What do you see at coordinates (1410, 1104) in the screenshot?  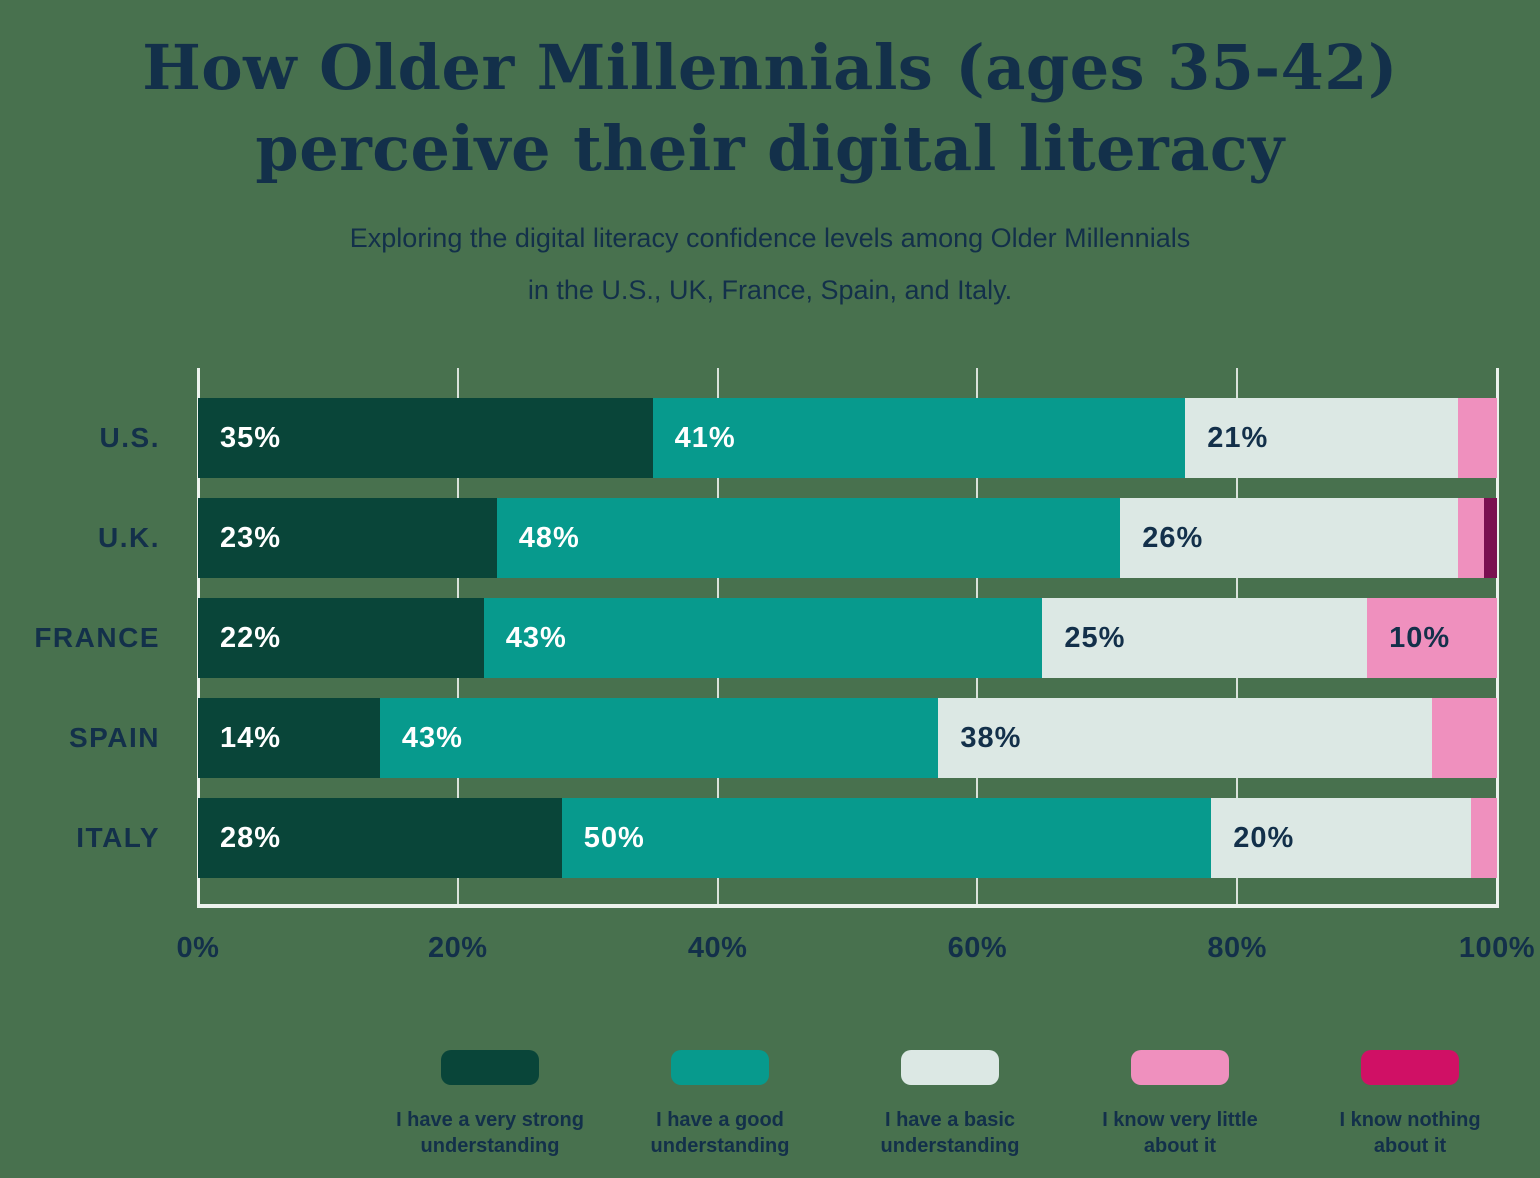 I see `legend-item: I know nothing about it` at bounding box center [1410, 1104].